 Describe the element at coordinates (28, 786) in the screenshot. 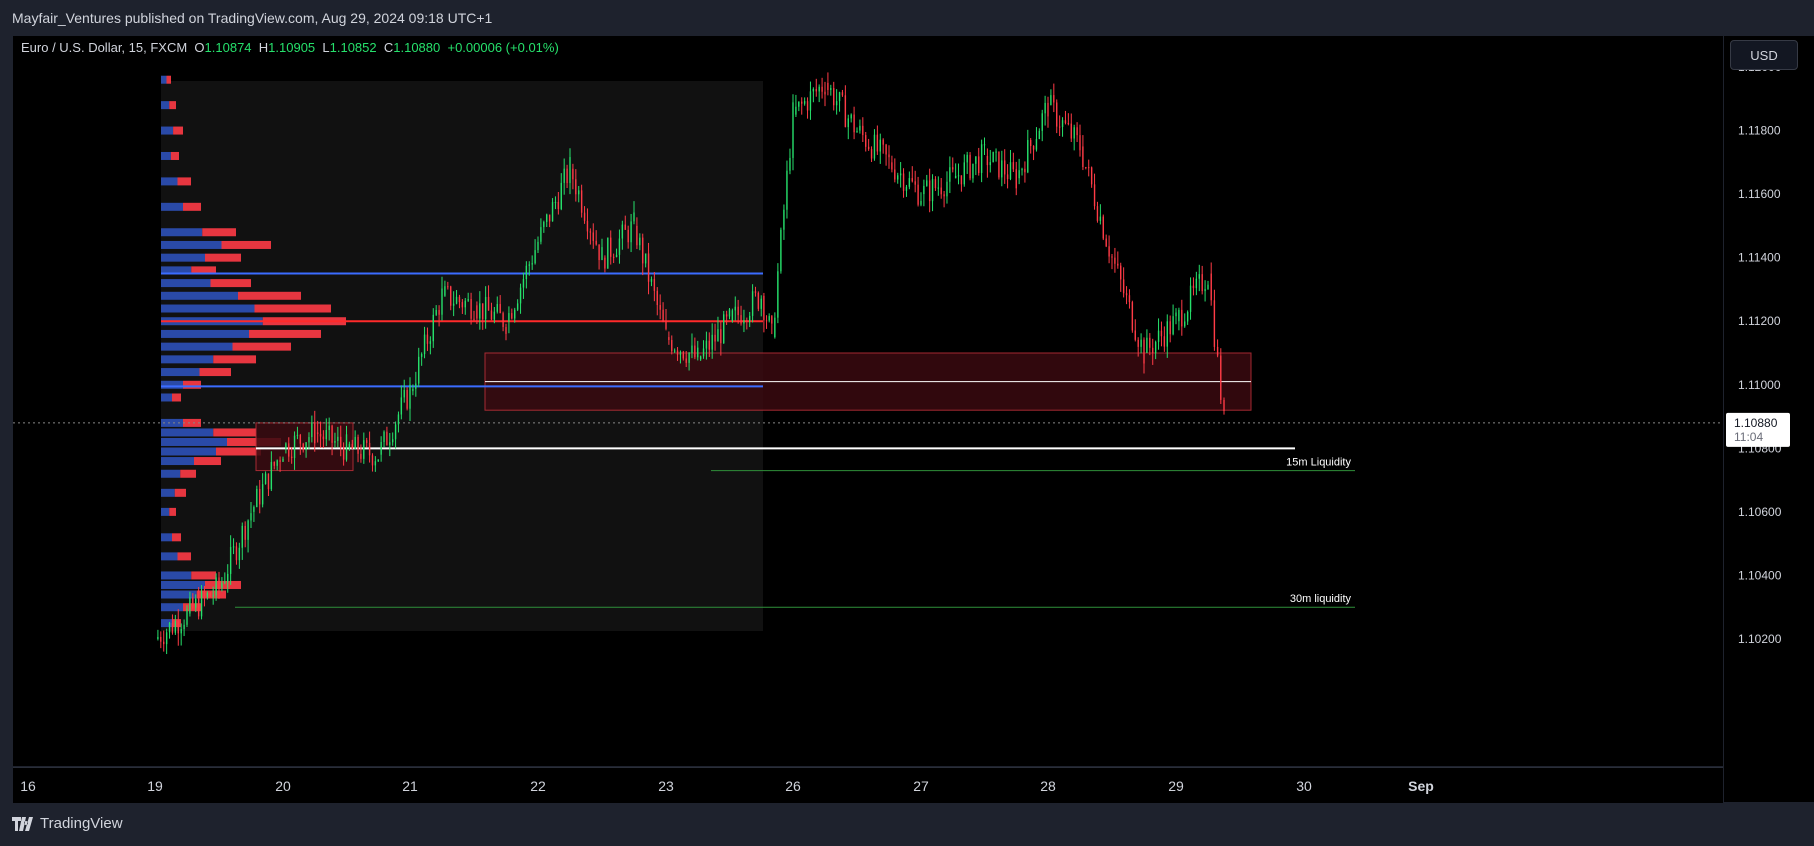

I see `time-tick-label: 16` at that location.